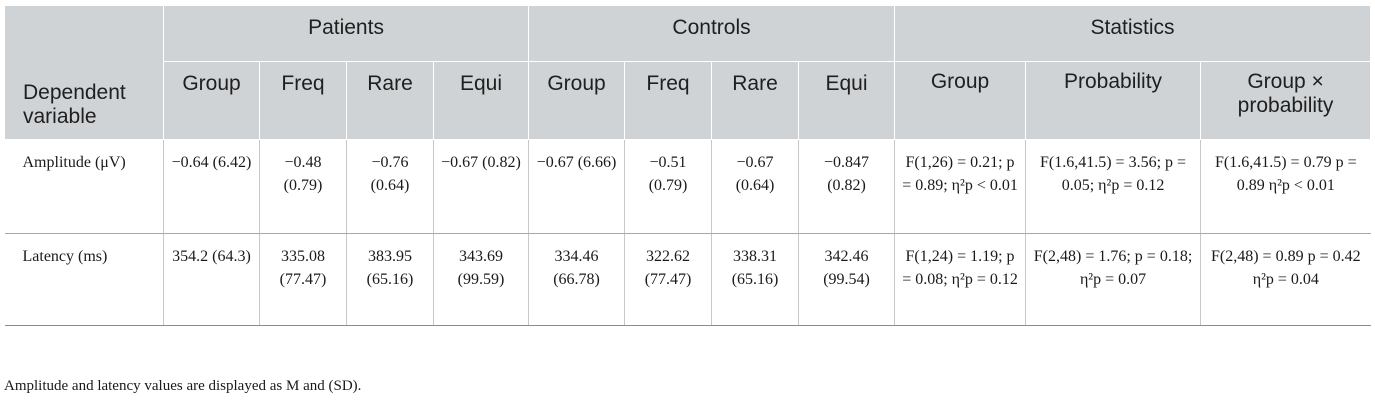 The width and height of the screenshot is (1375, 401). What do you see at coordinates (84, 72) in the screenshot?
I see `dependent-variable-header: Dependent variable` at bounding box center [84, 72].